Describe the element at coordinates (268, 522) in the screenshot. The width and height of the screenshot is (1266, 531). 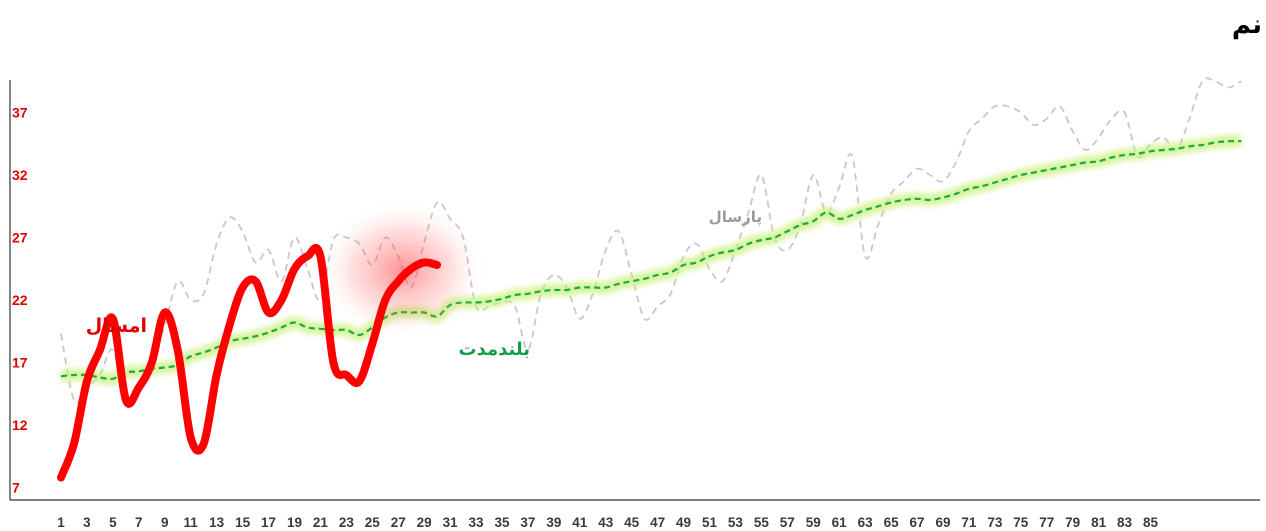
I see `x-tick-label: 17` at that location.